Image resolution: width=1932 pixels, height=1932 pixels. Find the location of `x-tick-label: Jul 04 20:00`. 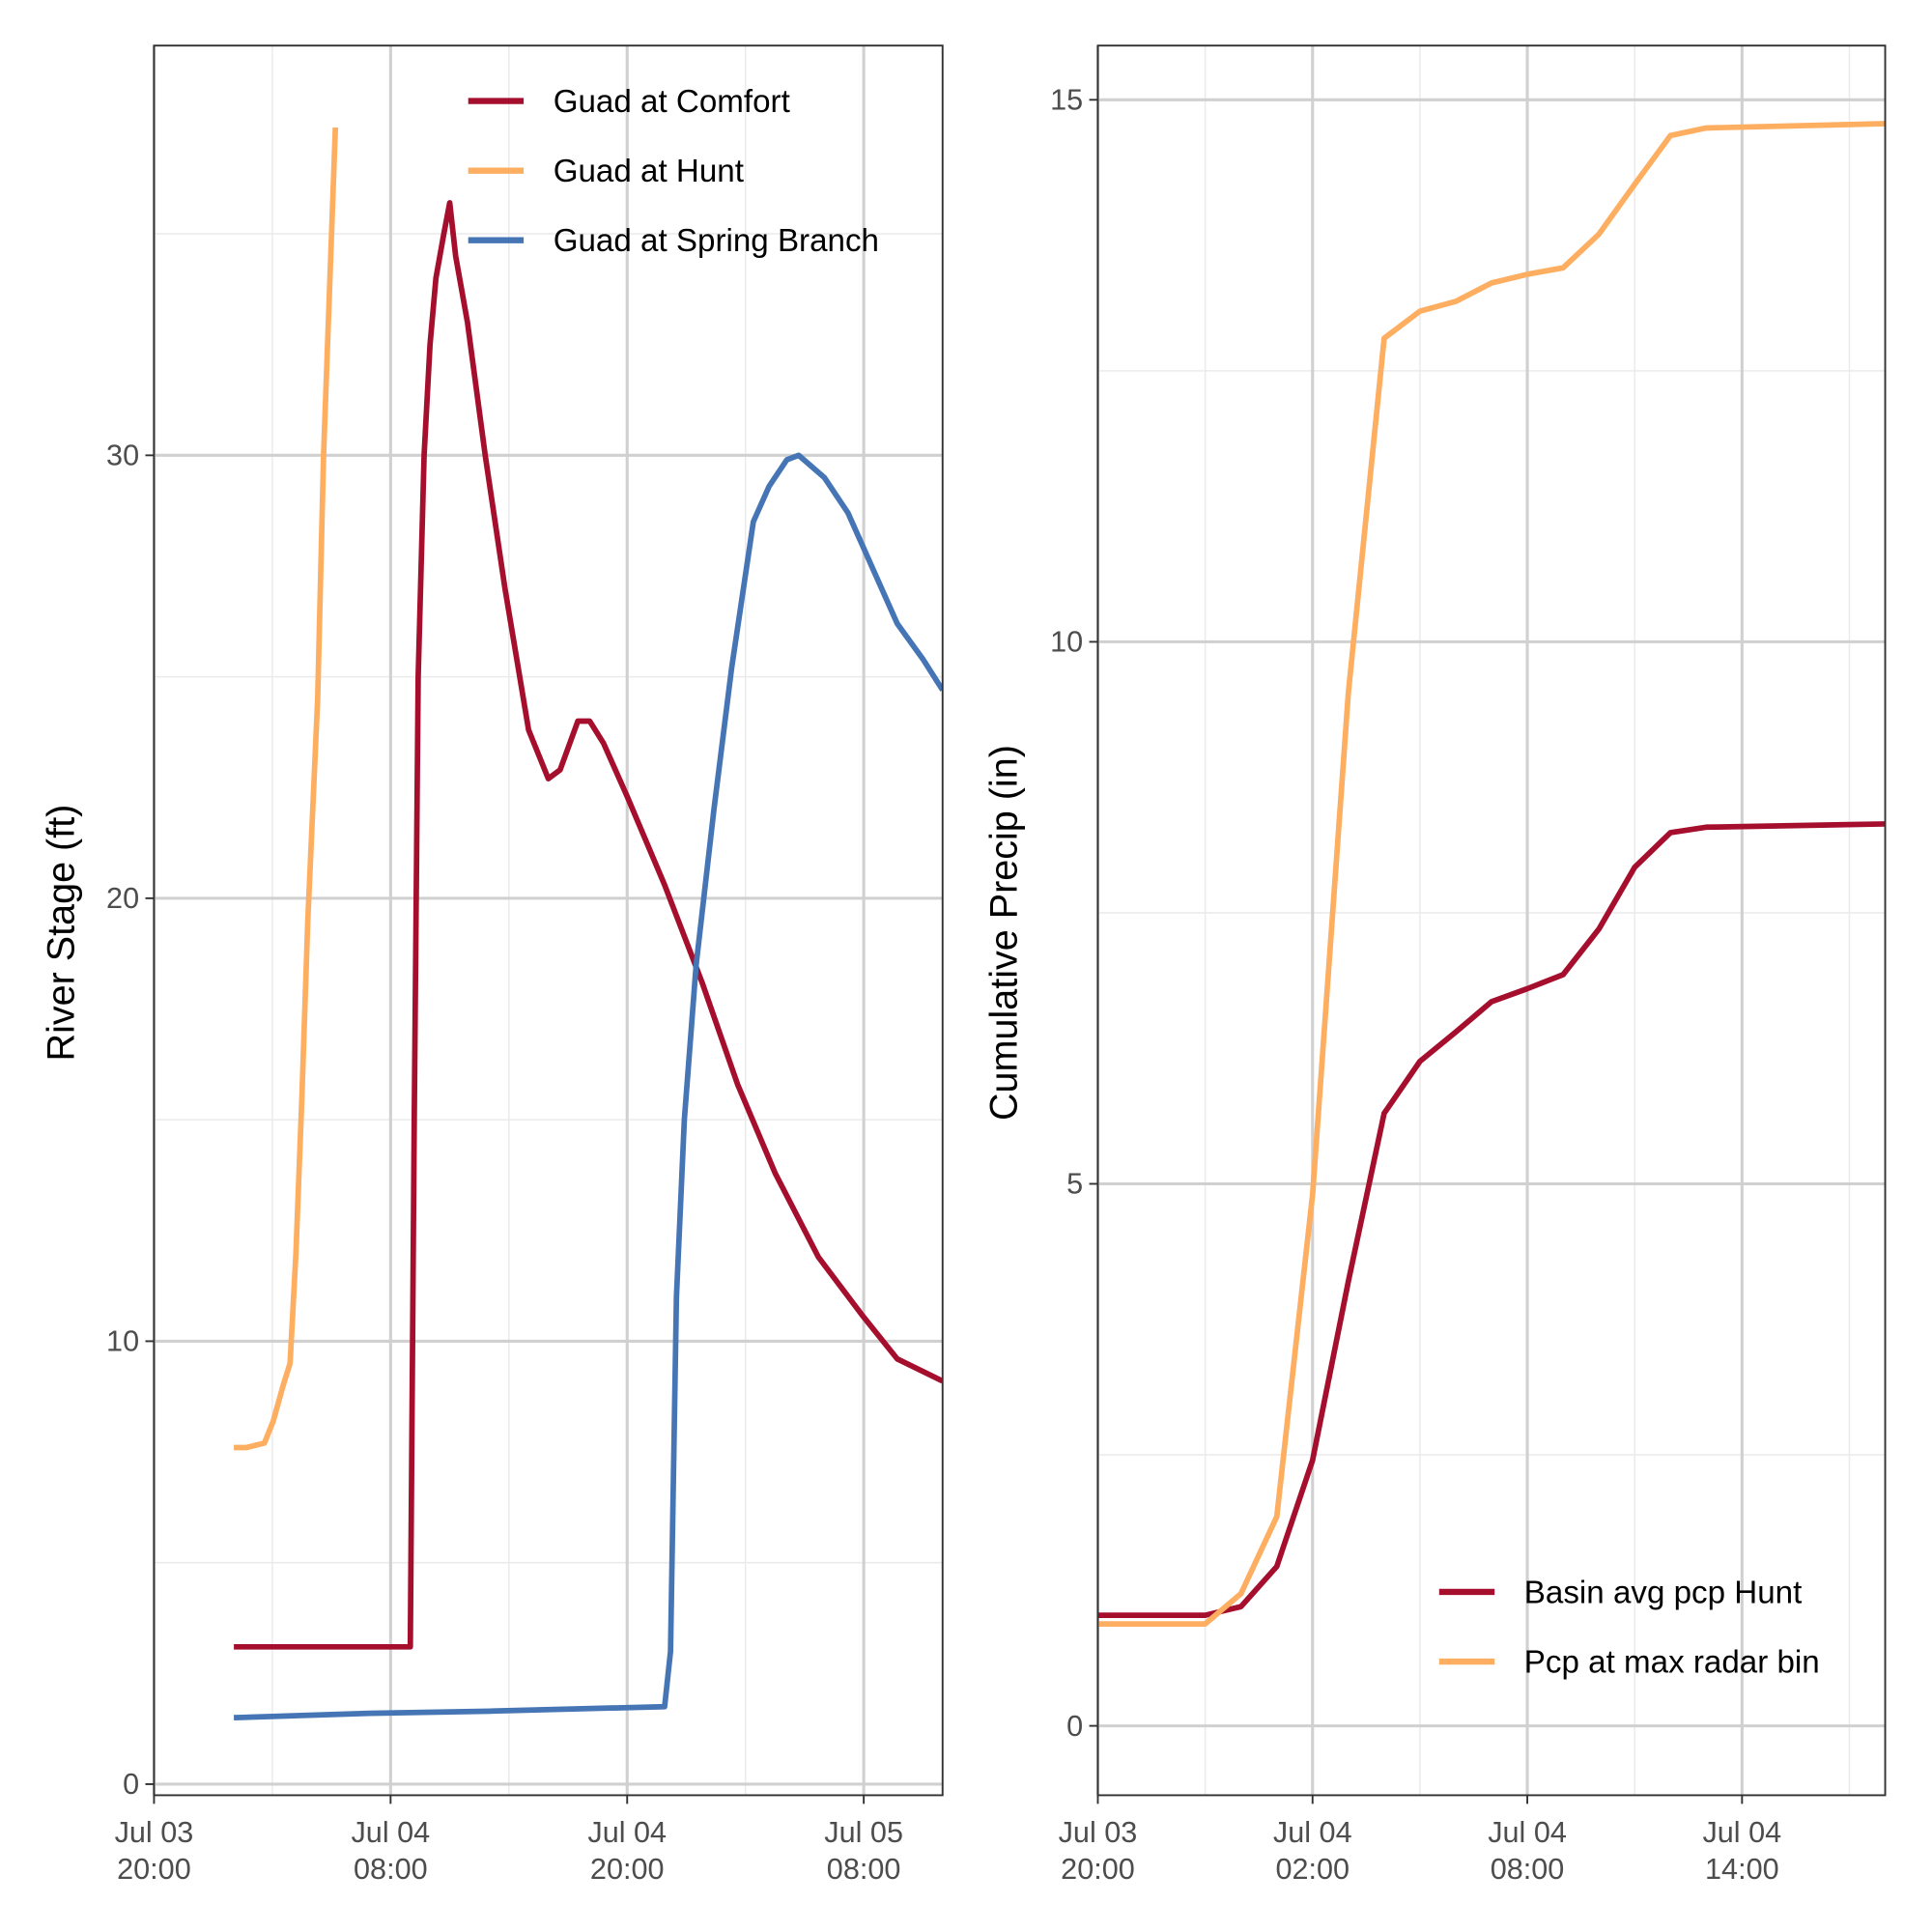

x-tick-label: Jul 04 20:00 is located at coordinates (627, 1851).